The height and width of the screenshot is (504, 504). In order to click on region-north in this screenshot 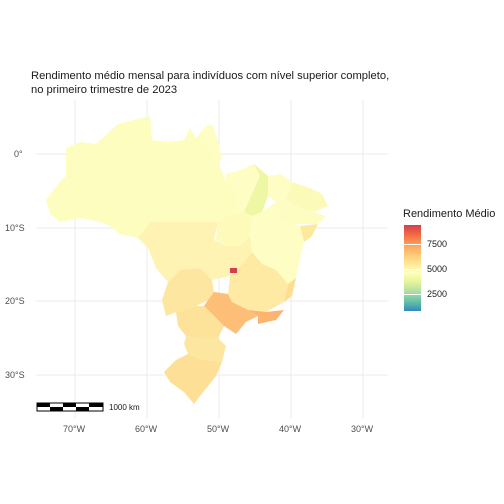, I will do `click(142, 177)`.